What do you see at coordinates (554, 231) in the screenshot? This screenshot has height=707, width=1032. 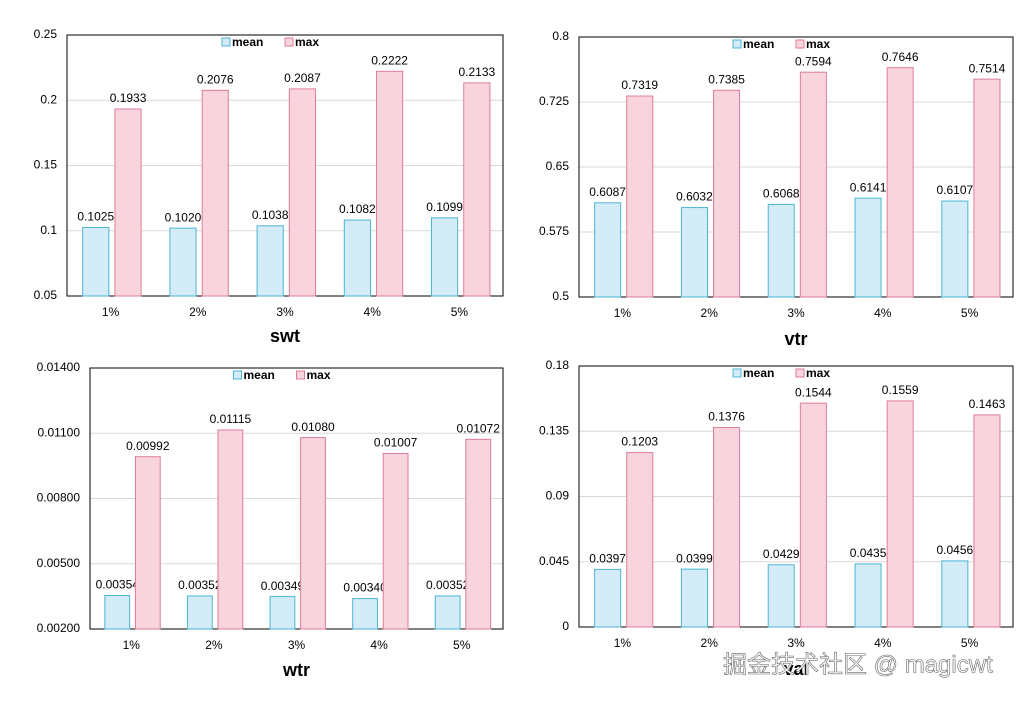 I see `y-tick-label: 0.575` at bounding box center [554, 231].